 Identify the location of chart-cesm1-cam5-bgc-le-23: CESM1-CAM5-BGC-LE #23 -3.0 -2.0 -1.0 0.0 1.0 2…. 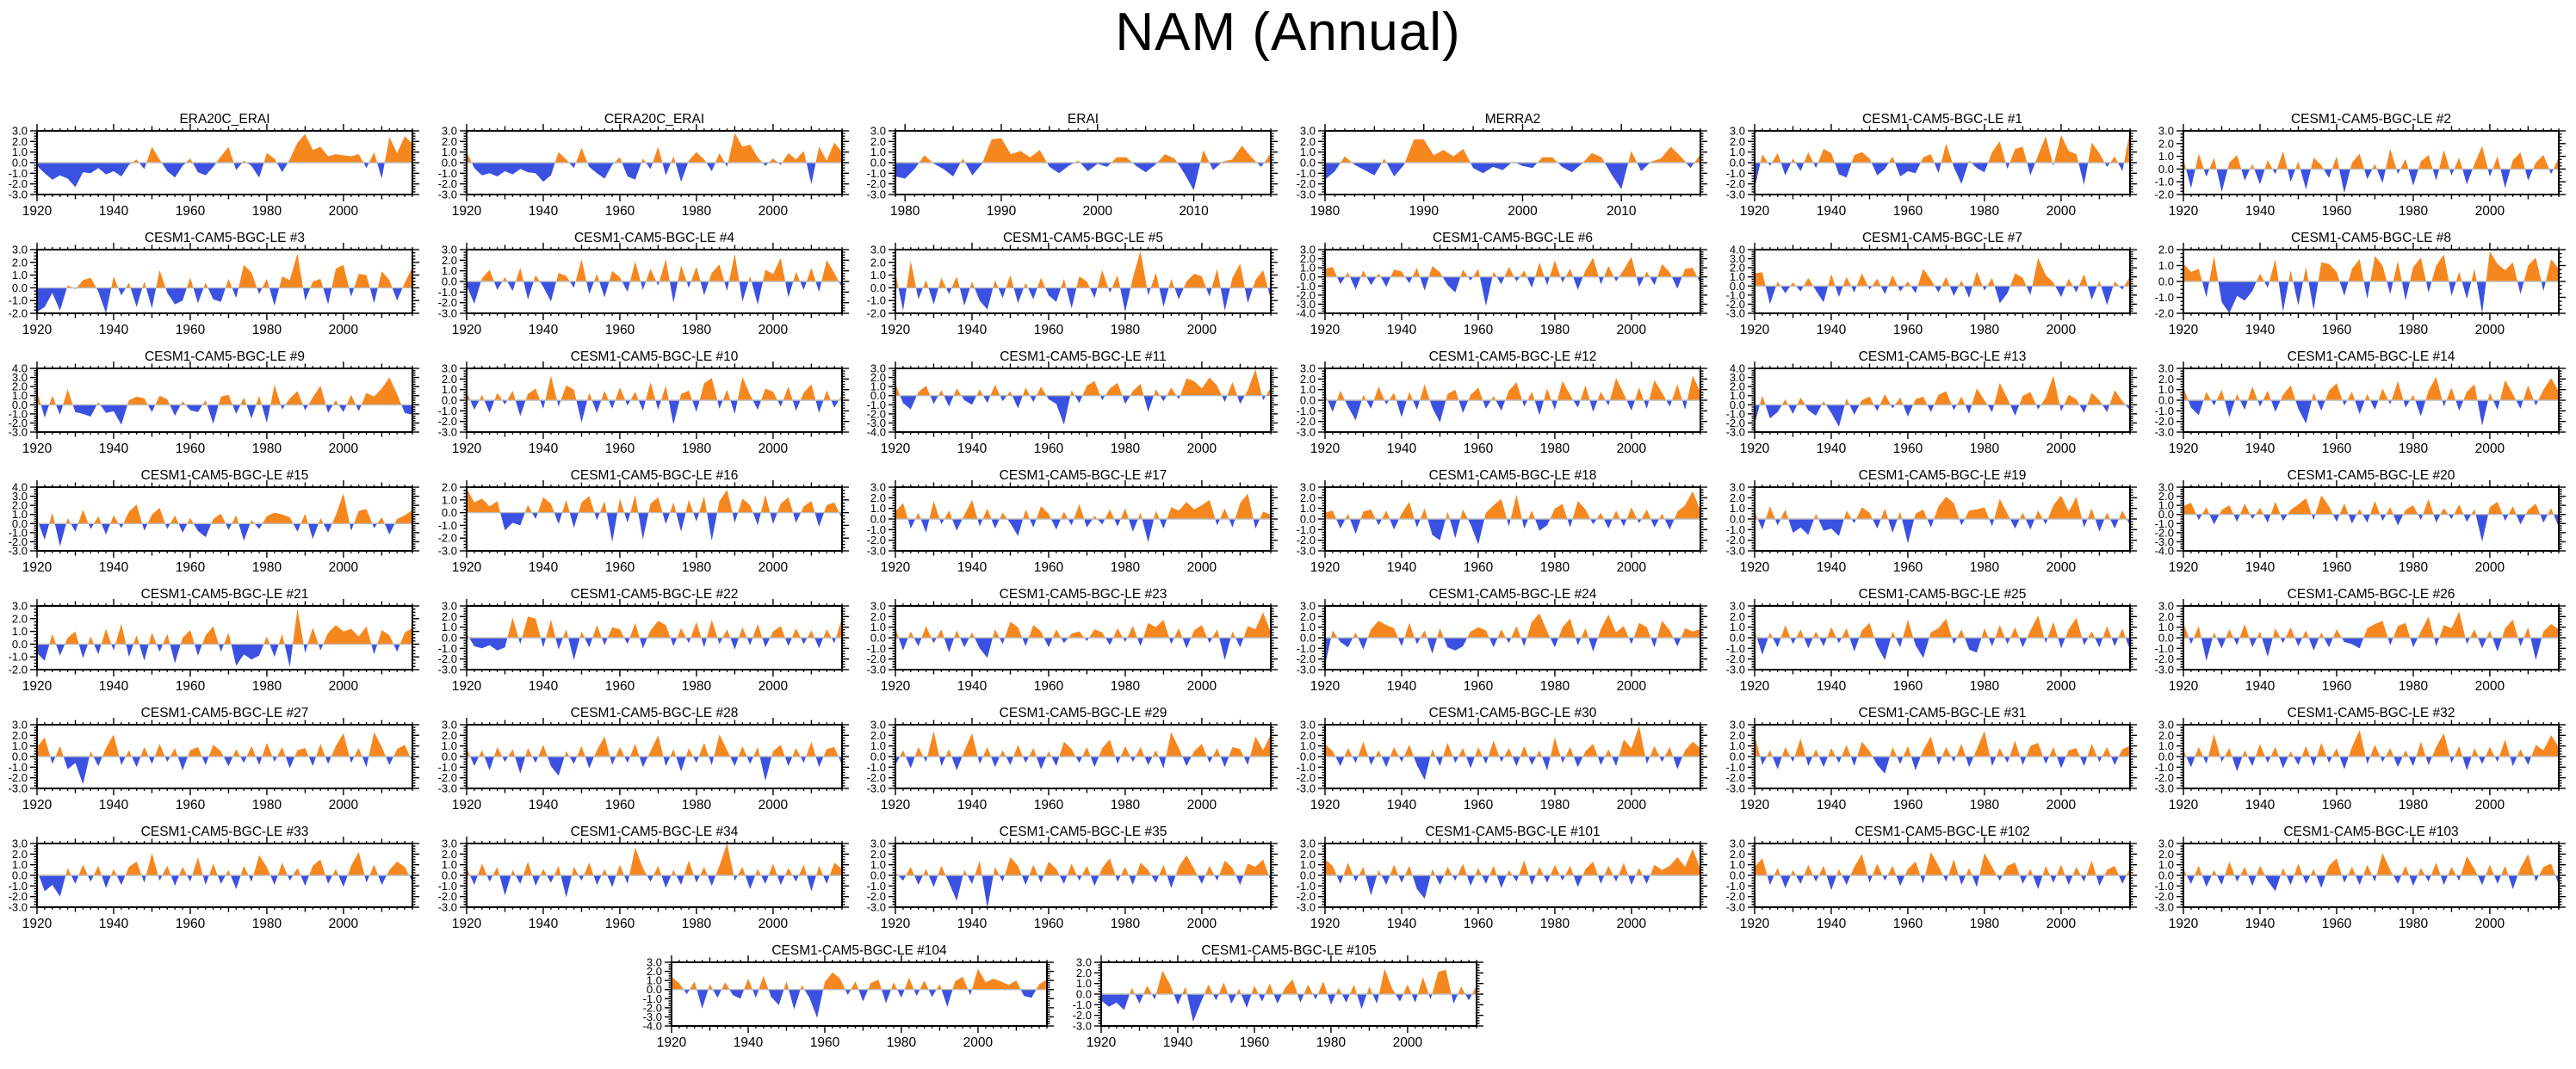
(1073, 645).